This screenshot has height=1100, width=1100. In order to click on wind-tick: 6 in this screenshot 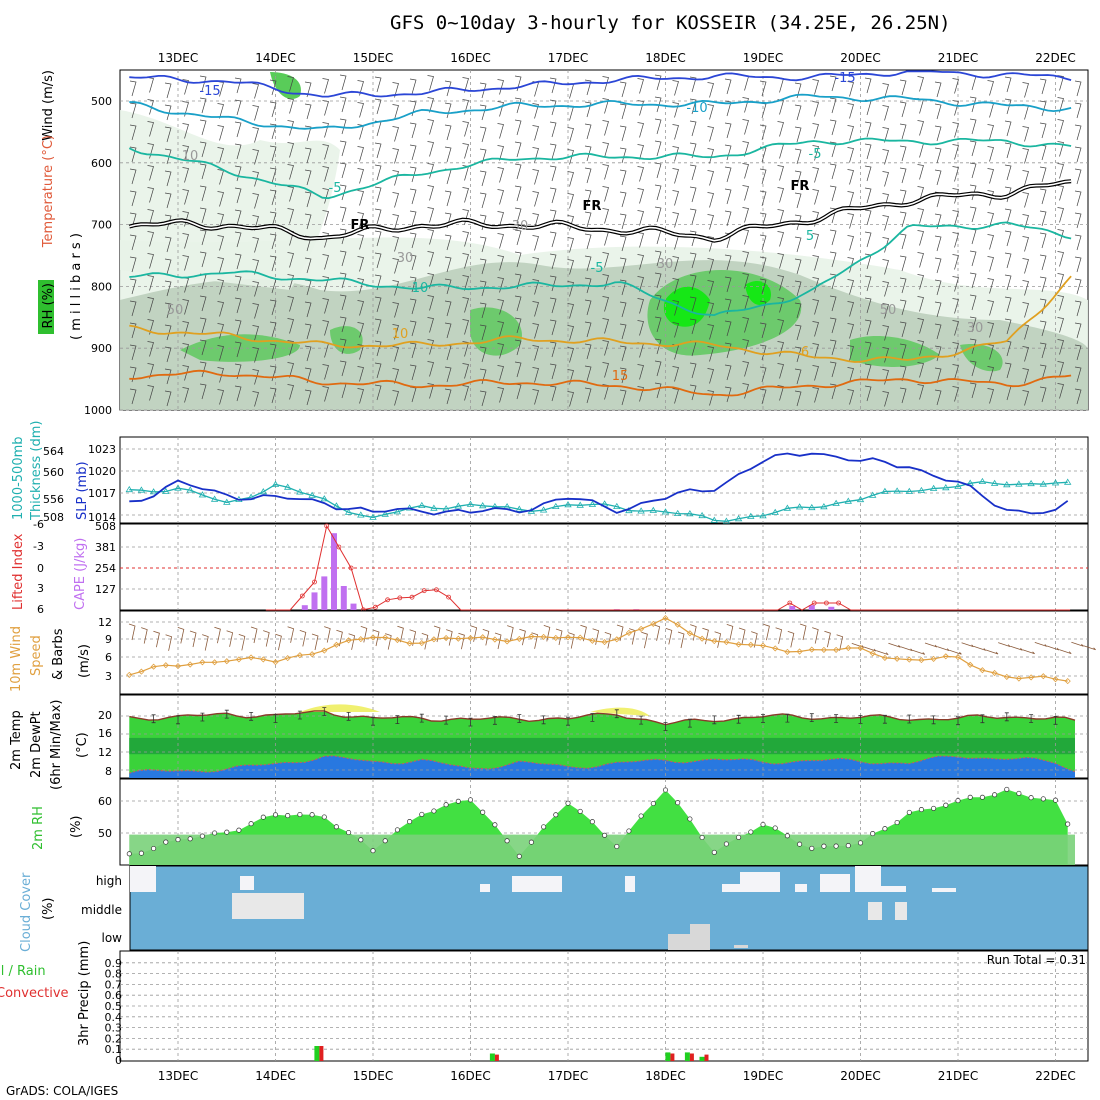, I will do `click(108, 657)`.